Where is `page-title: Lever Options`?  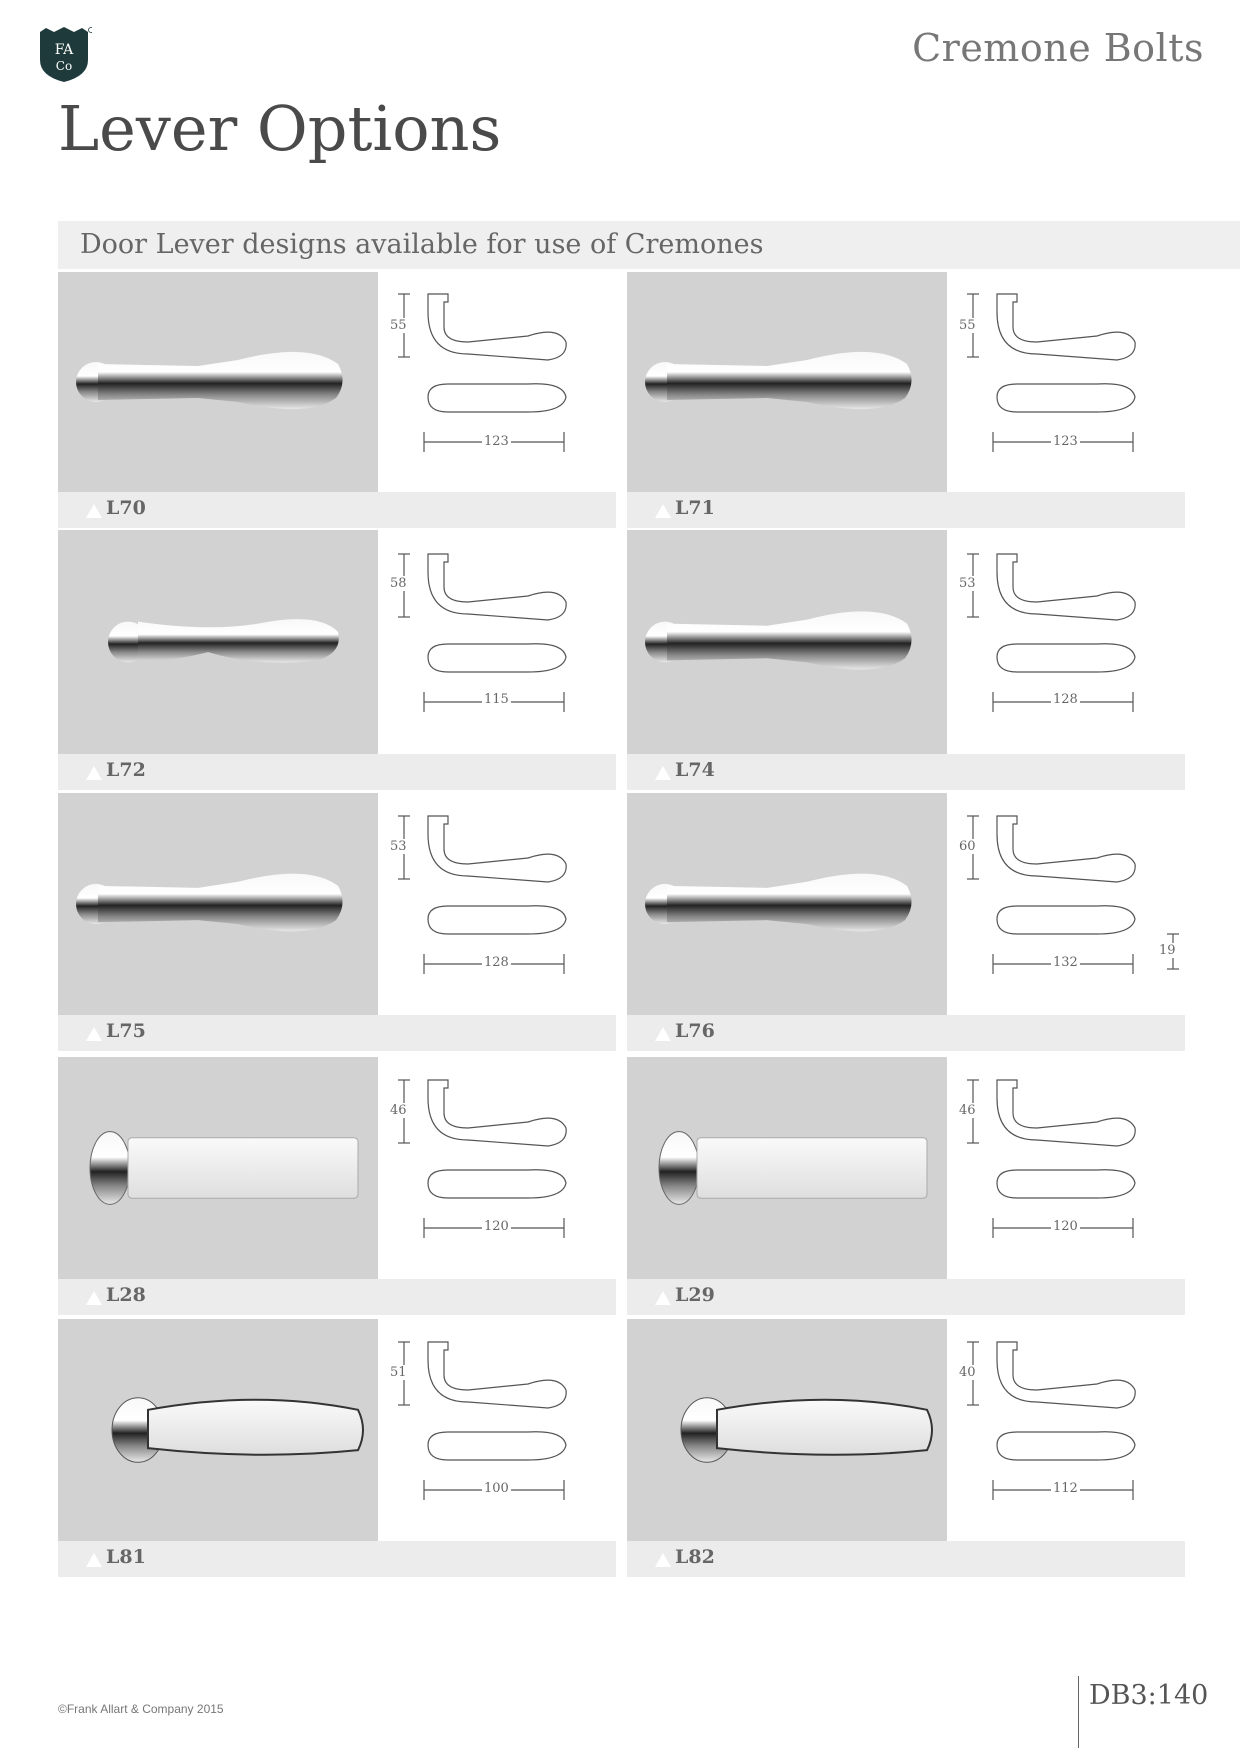 page-title: Lever Options is located at coordinates (280, 128).